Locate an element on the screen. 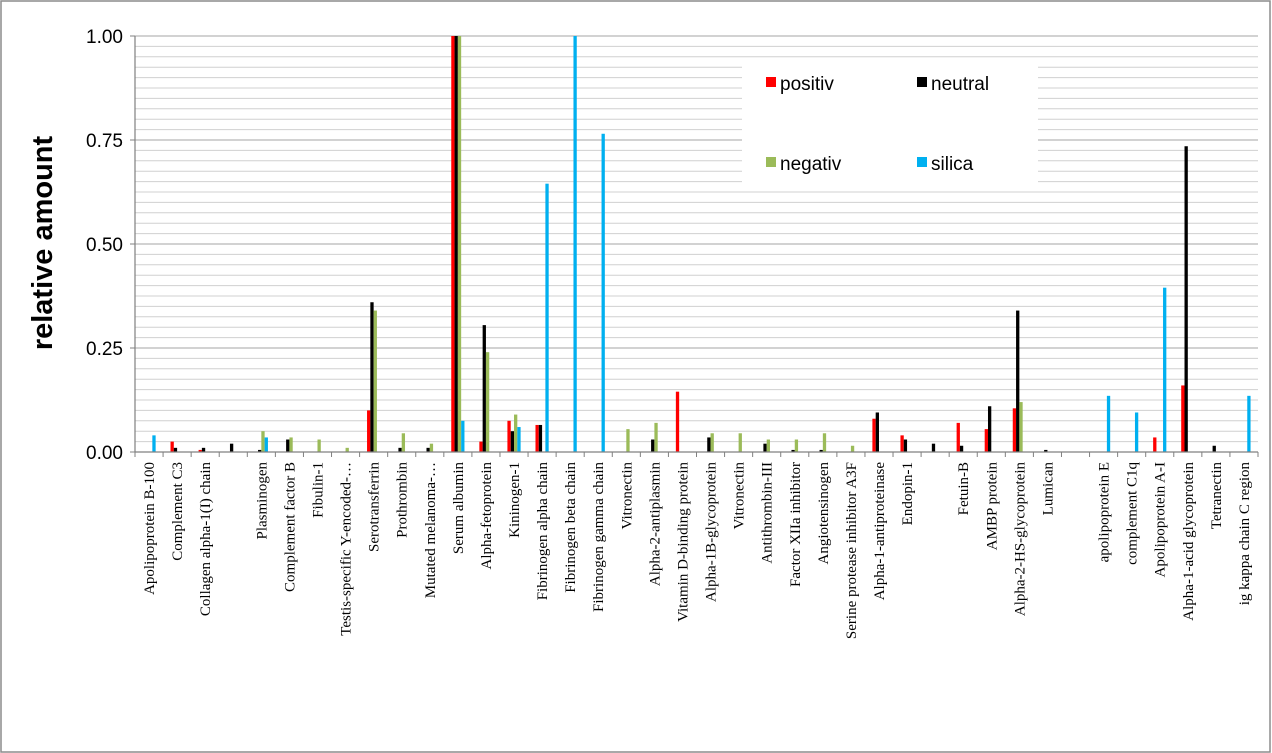  x-category-label: Apolipoprotein B-100 is located at coordinates (150, 528).